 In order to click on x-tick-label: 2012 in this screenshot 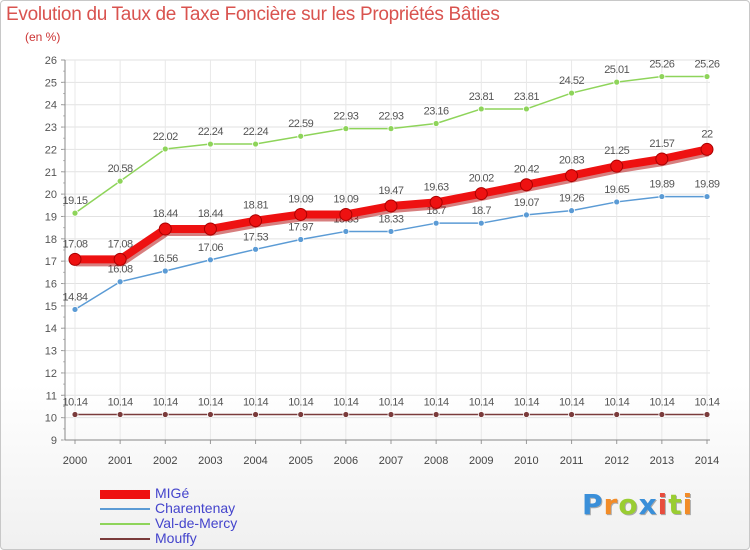, I will do `click(616, 461)`.